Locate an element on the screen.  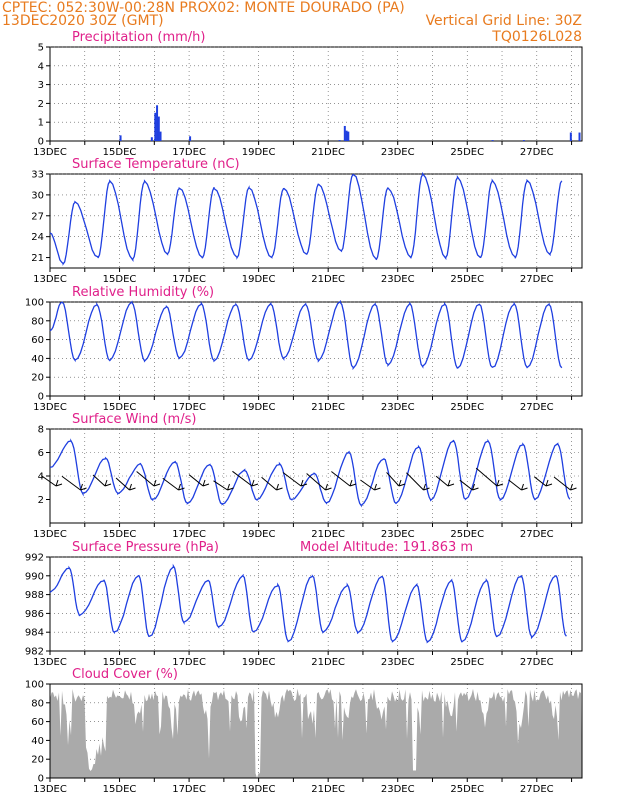
panel-title: Surface Temperature (nC) is located at coordinates (156, 164).